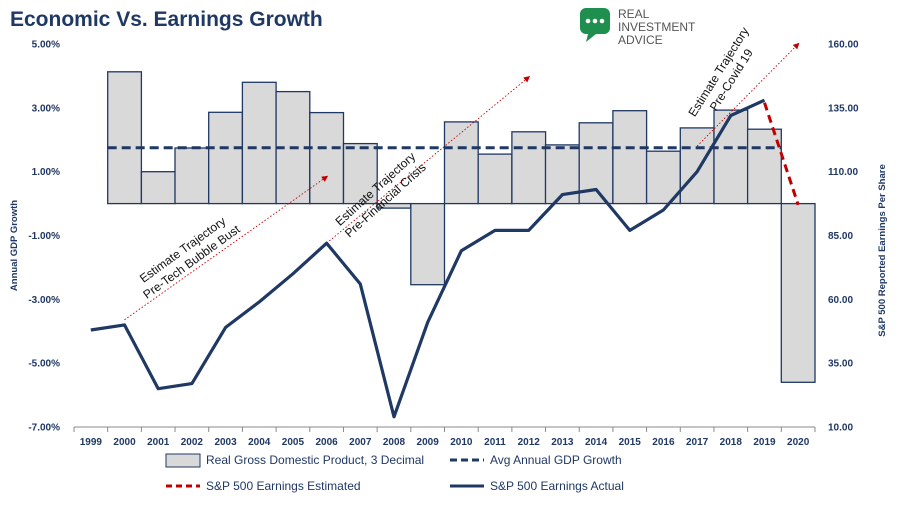 Image resolution: width=898 pixels, height=515 pixels. What do you see at coordinates (91, 442) in the screenshot?
I see `x-tick-label-1999: 1999` at bounding box center [91, 442].